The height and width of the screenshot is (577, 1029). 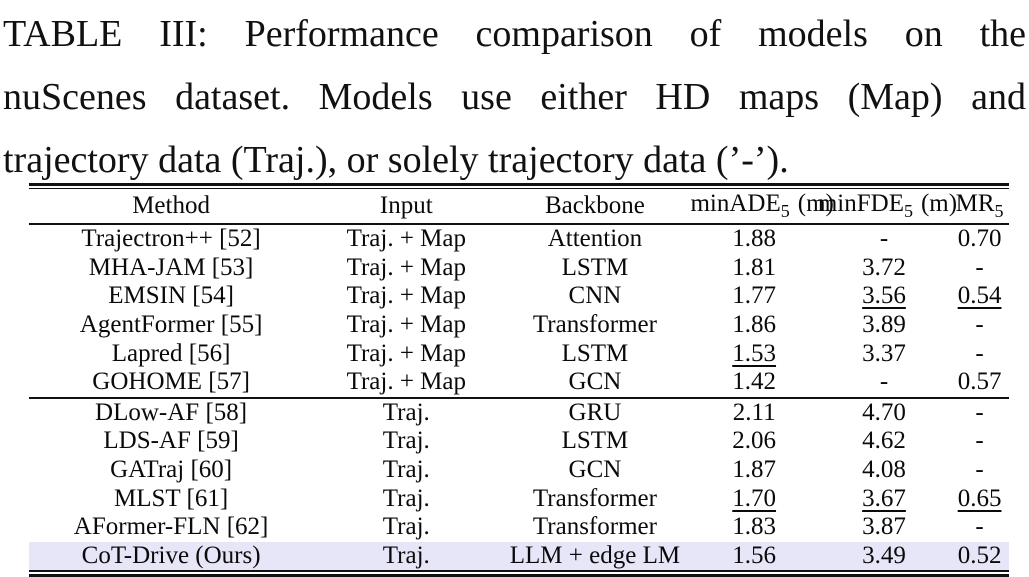 I want to click on cell-method: GOHOME [57], so click(x=171, y=382).